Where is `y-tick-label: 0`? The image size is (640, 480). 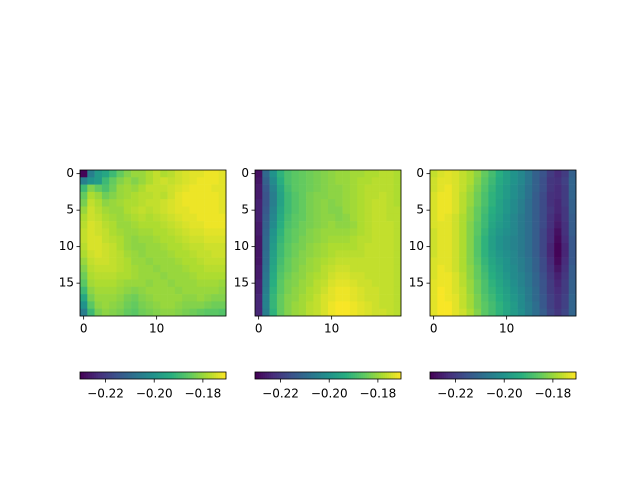
y-tick-label: 0 is located at coordinates (70, 173).